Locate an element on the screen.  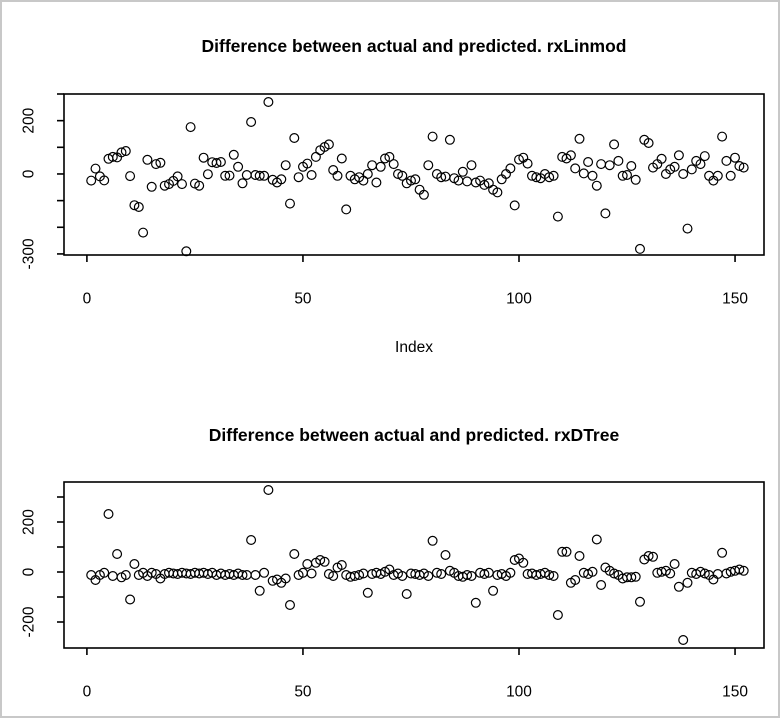
y-tick-label: -200 is located at coordinates (29, 621).